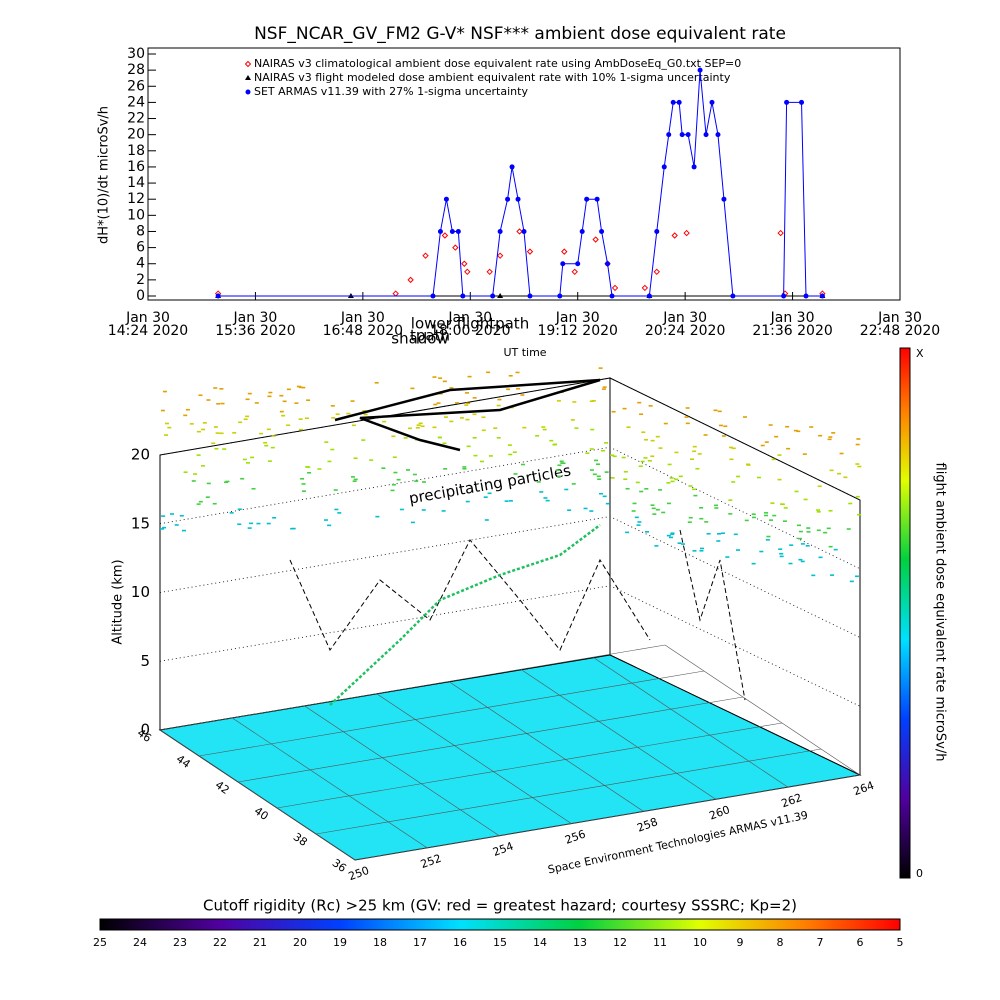  I want to click on flight-shadow, so click(470, 595).